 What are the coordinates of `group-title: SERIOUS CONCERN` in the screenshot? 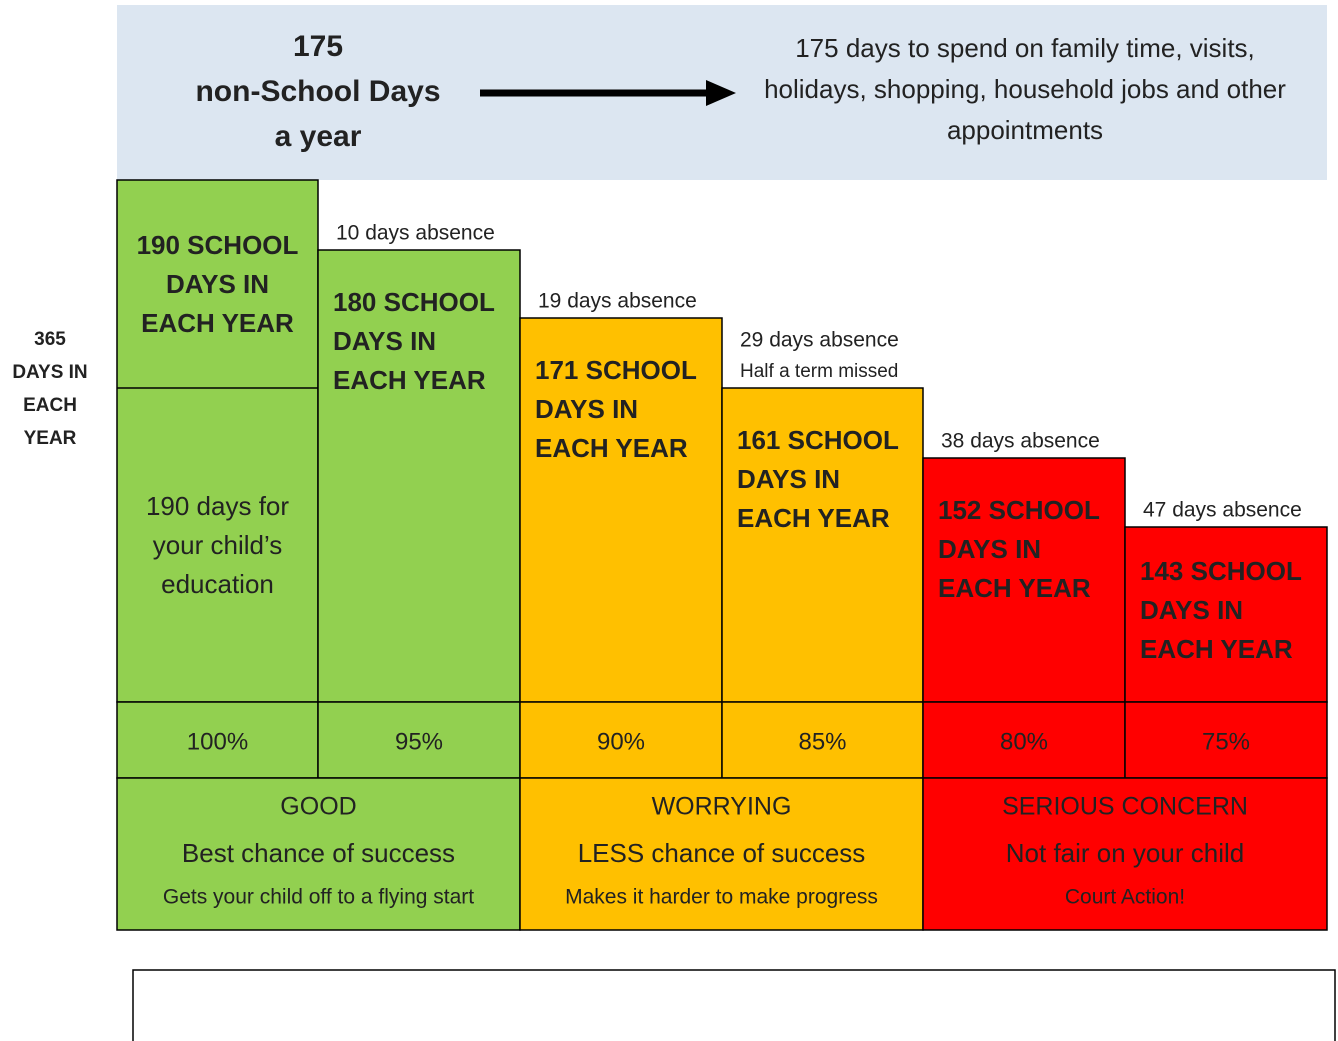 It's located at (1125, 807).